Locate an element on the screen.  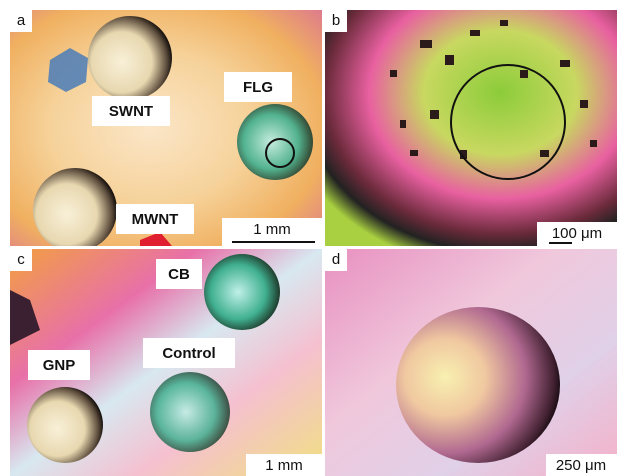
panel-label: d is located at coordinates (336, 259).